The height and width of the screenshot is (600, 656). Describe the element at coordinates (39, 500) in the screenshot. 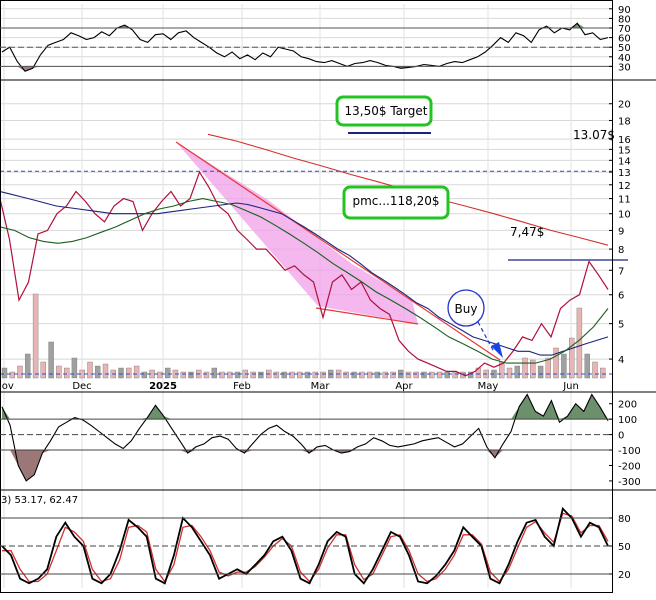

I see `stochastic-title: 3) 53.17, 62.47` at that location.